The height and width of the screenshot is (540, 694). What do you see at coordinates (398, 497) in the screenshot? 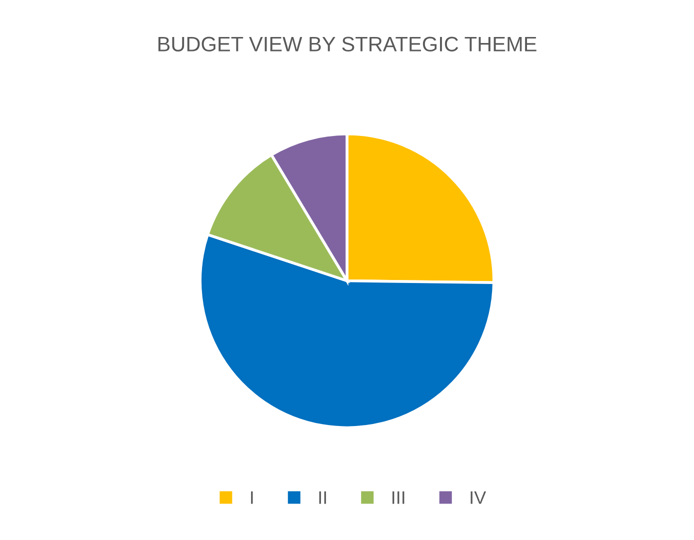
I see `legend-label: III` at bounding box center [398, 497].